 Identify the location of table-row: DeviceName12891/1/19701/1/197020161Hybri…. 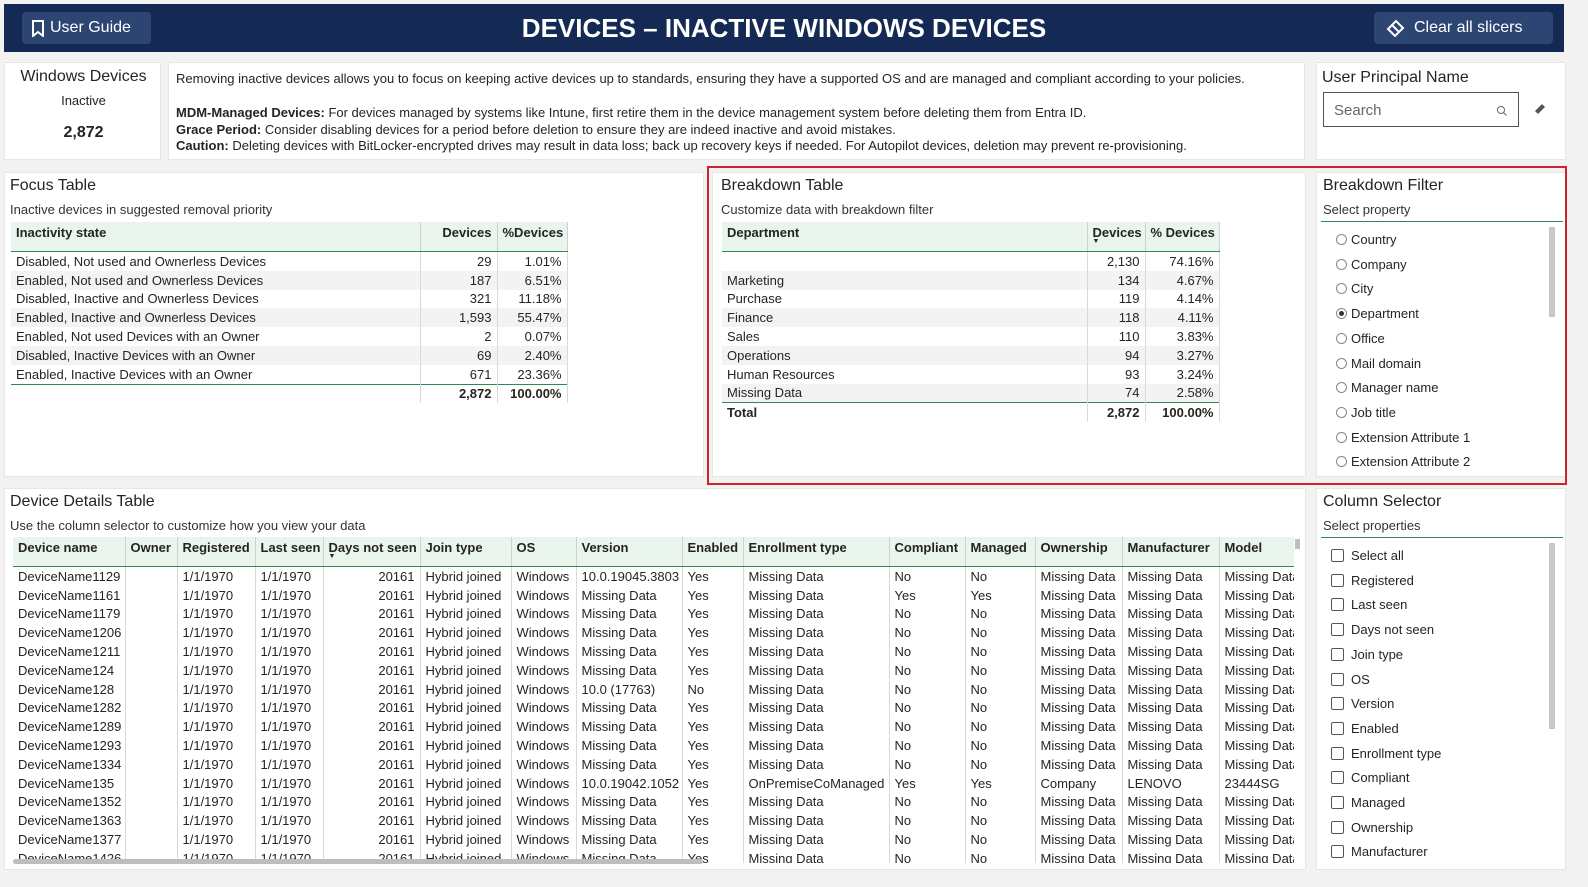
(653, 726).